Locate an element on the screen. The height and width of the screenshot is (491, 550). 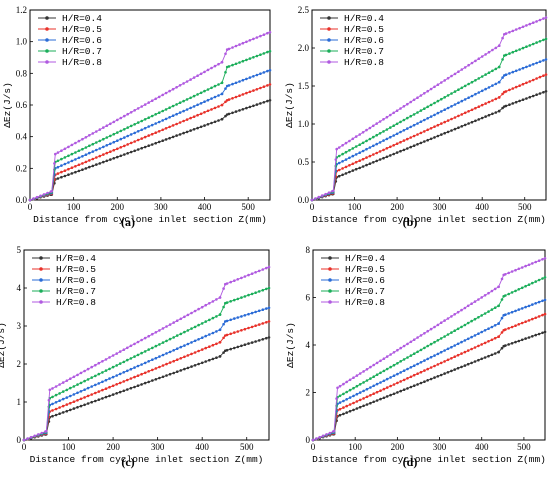
x-tick-label: 100 is located at coordinates (69, 447).